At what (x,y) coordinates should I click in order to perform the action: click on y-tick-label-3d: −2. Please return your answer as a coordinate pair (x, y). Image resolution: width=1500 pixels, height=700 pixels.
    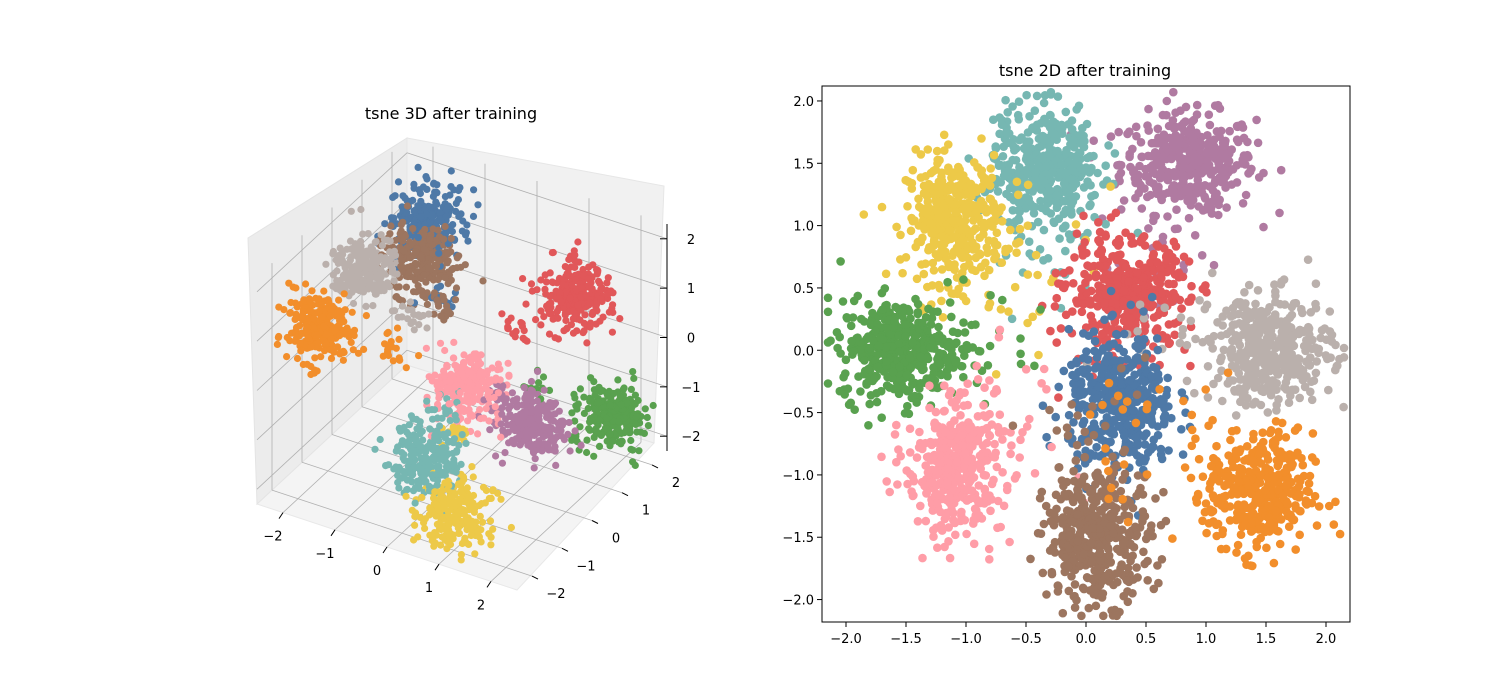
    Looking at the image, I should click on (555, 594).